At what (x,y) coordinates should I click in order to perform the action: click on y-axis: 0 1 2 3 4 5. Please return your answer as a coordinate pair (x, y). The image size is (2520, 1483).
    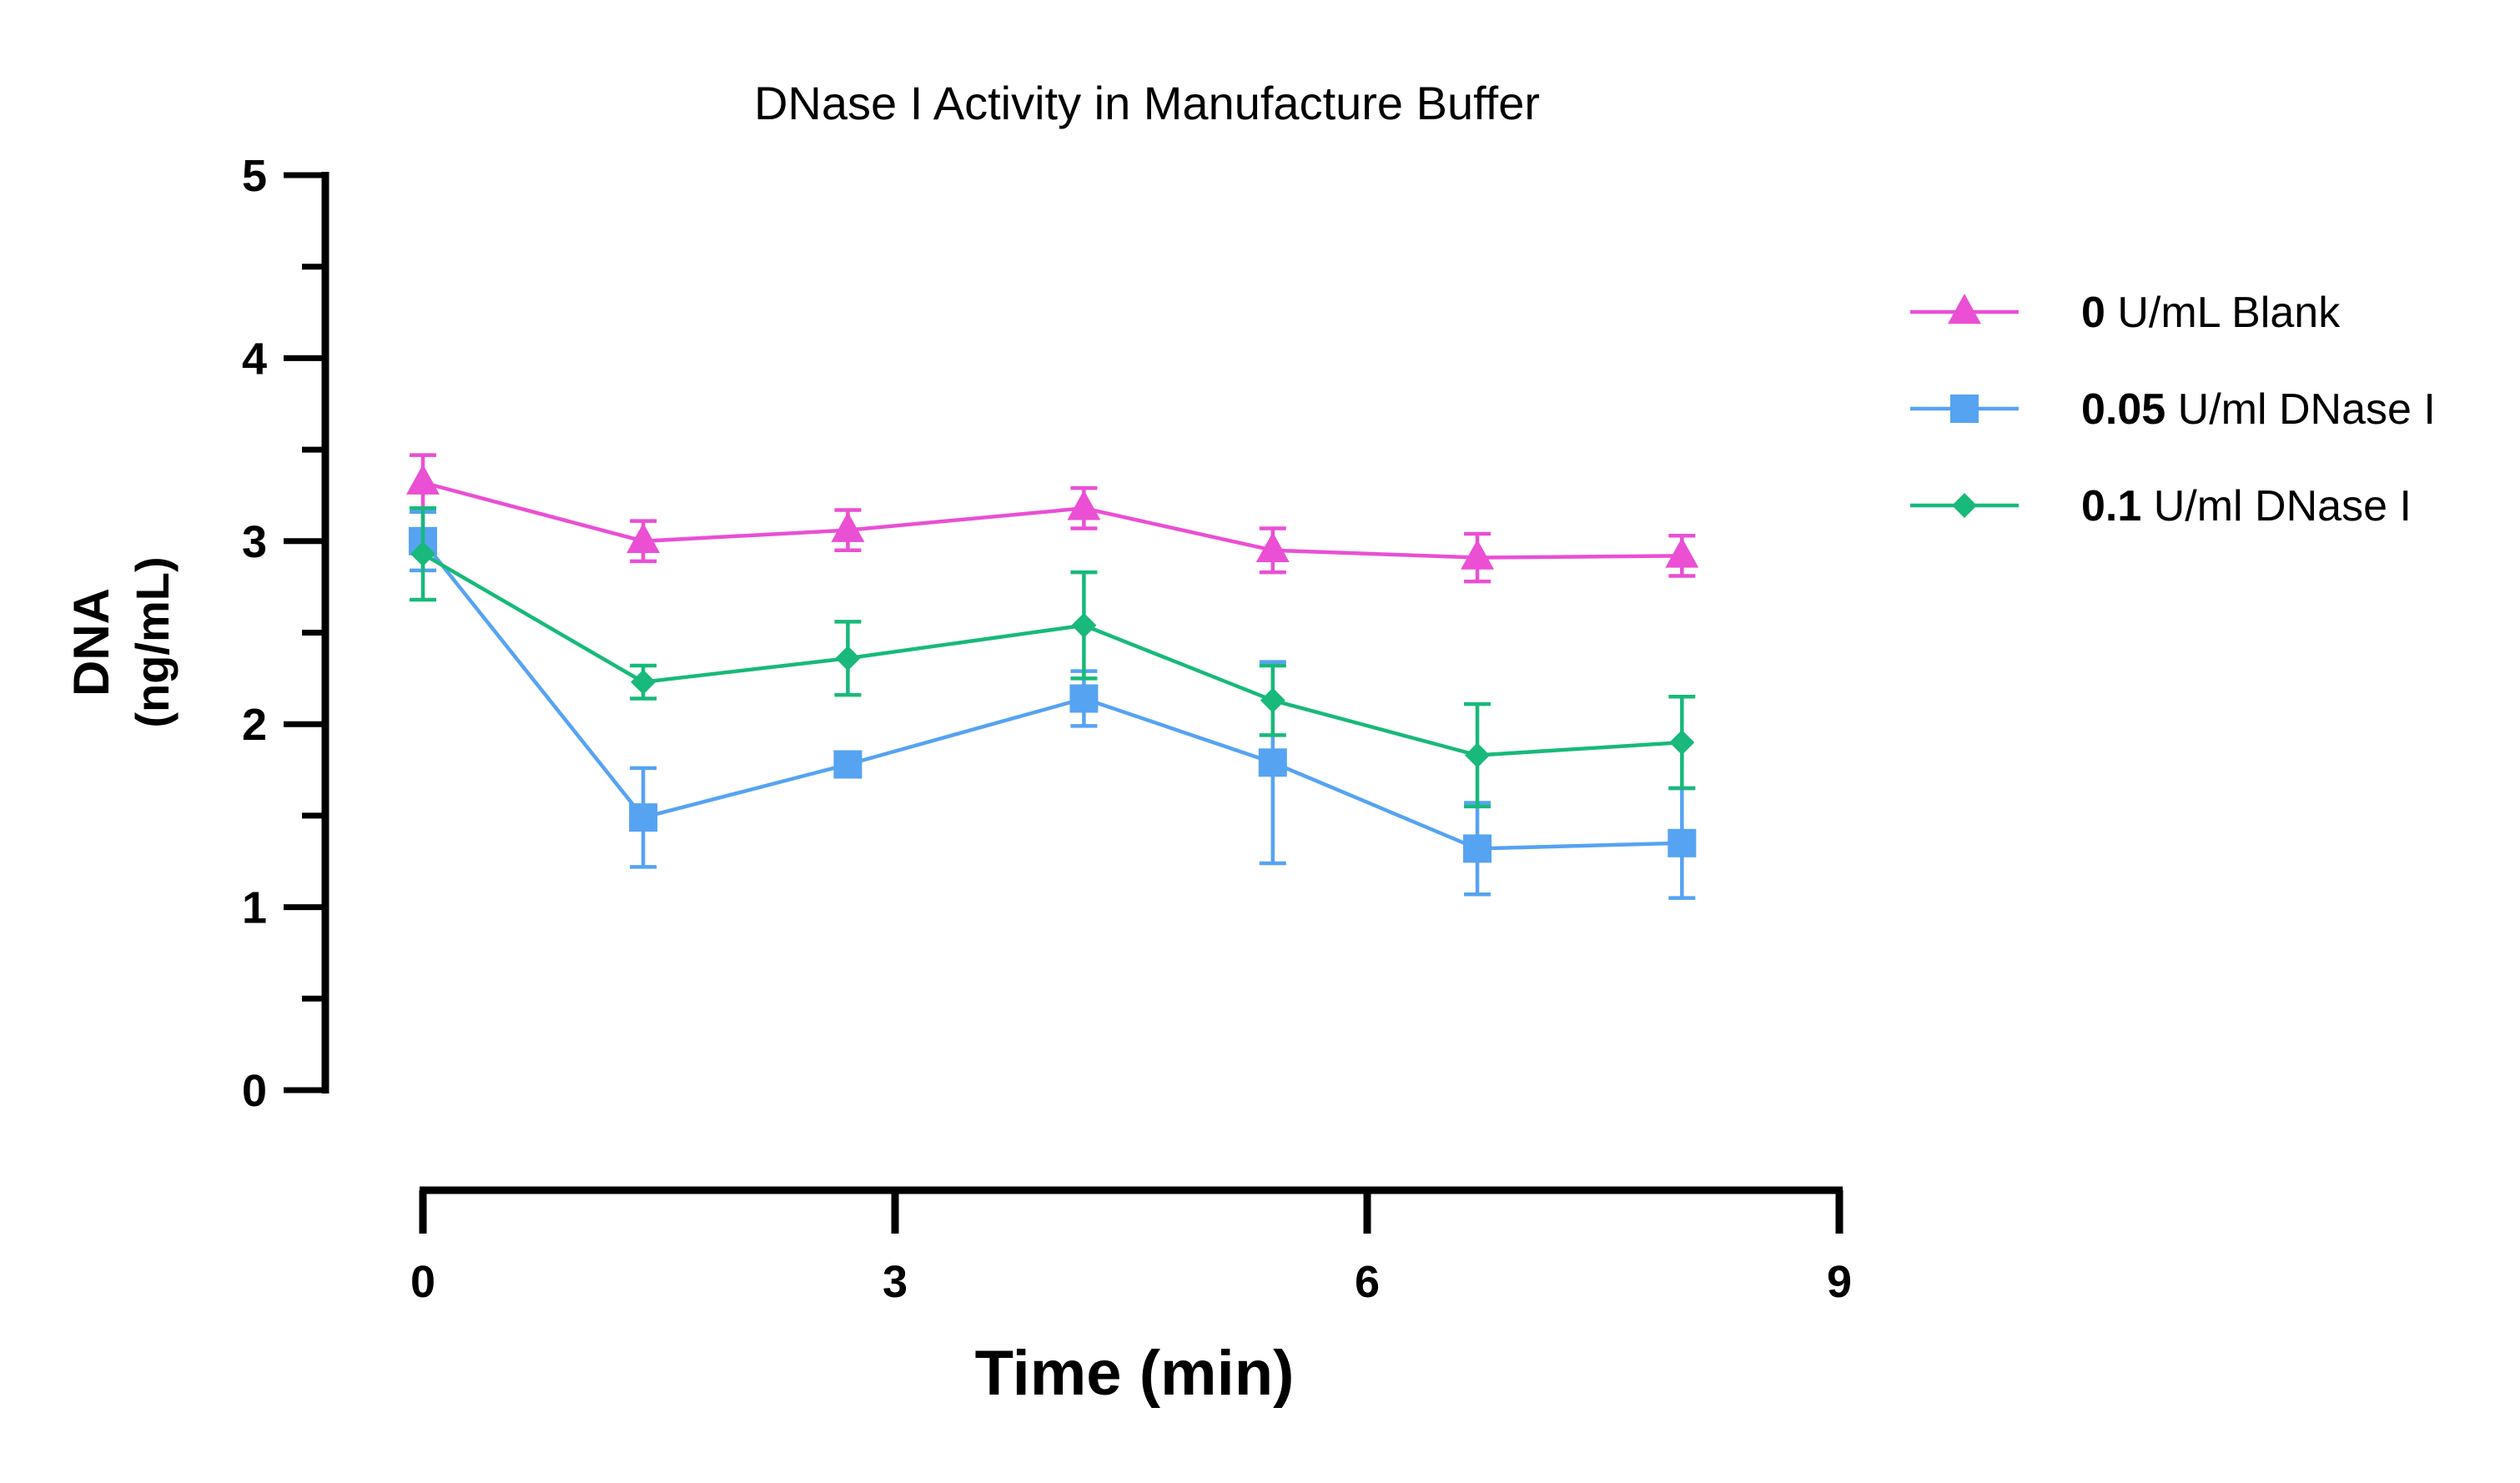
    Looking at the image, I should click on (285, 633).